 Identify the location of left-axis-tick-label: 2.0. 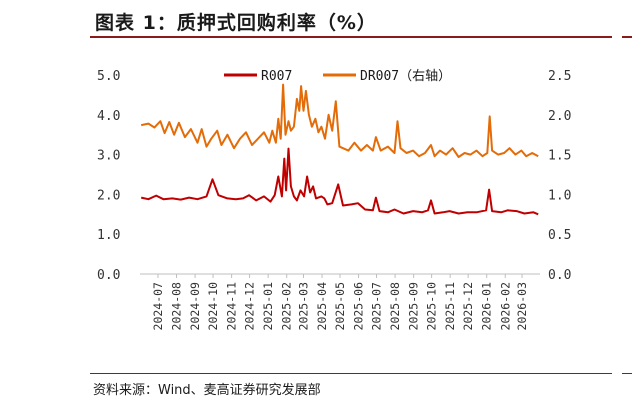
(108, 195).